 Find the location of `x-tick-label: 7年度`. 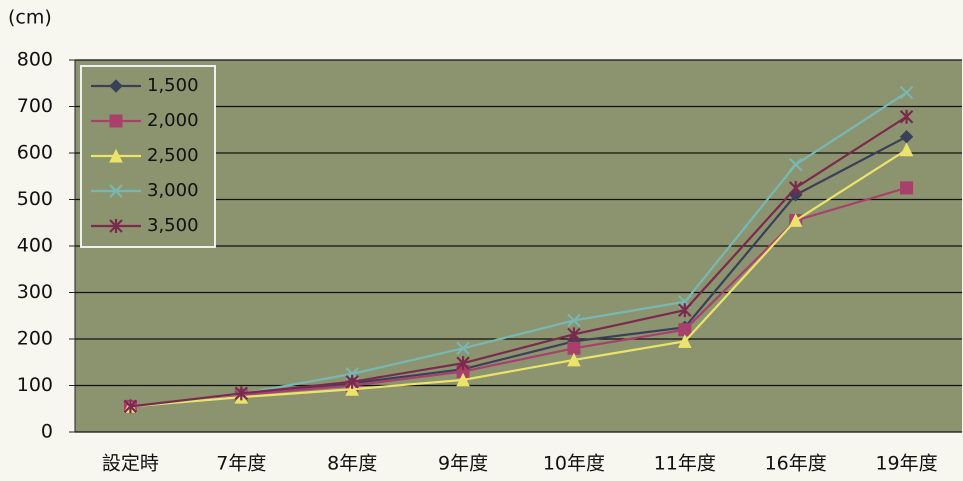

x-tick-label: 7年度 is located at coordinates (241, 464).